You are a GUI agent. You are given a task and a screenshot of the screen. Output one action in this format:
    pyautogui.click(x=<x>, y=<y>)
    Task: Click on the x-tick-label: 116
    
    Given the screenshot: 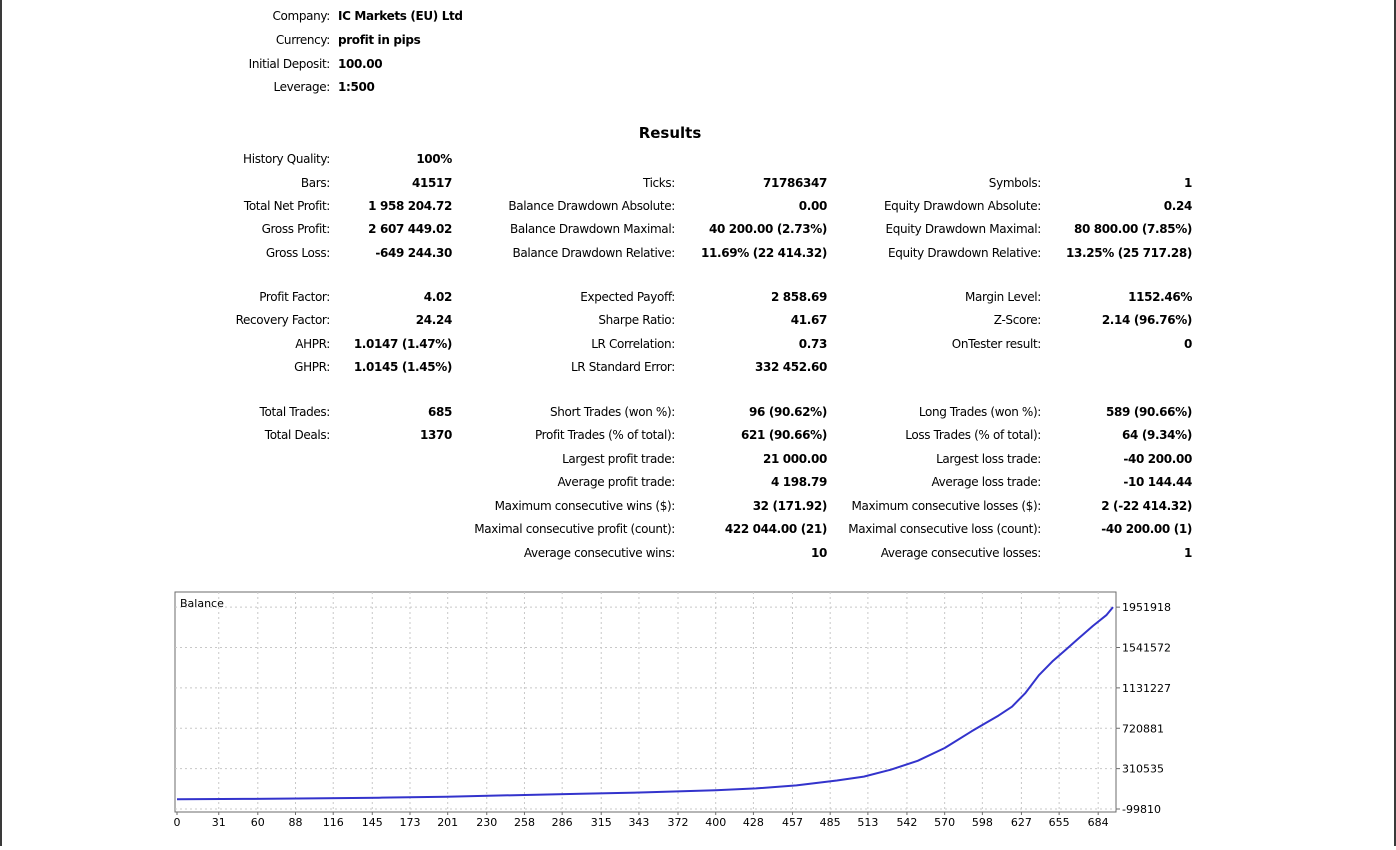 What is the action you would take?
    pyautogui.click(x=333, y=822)
    